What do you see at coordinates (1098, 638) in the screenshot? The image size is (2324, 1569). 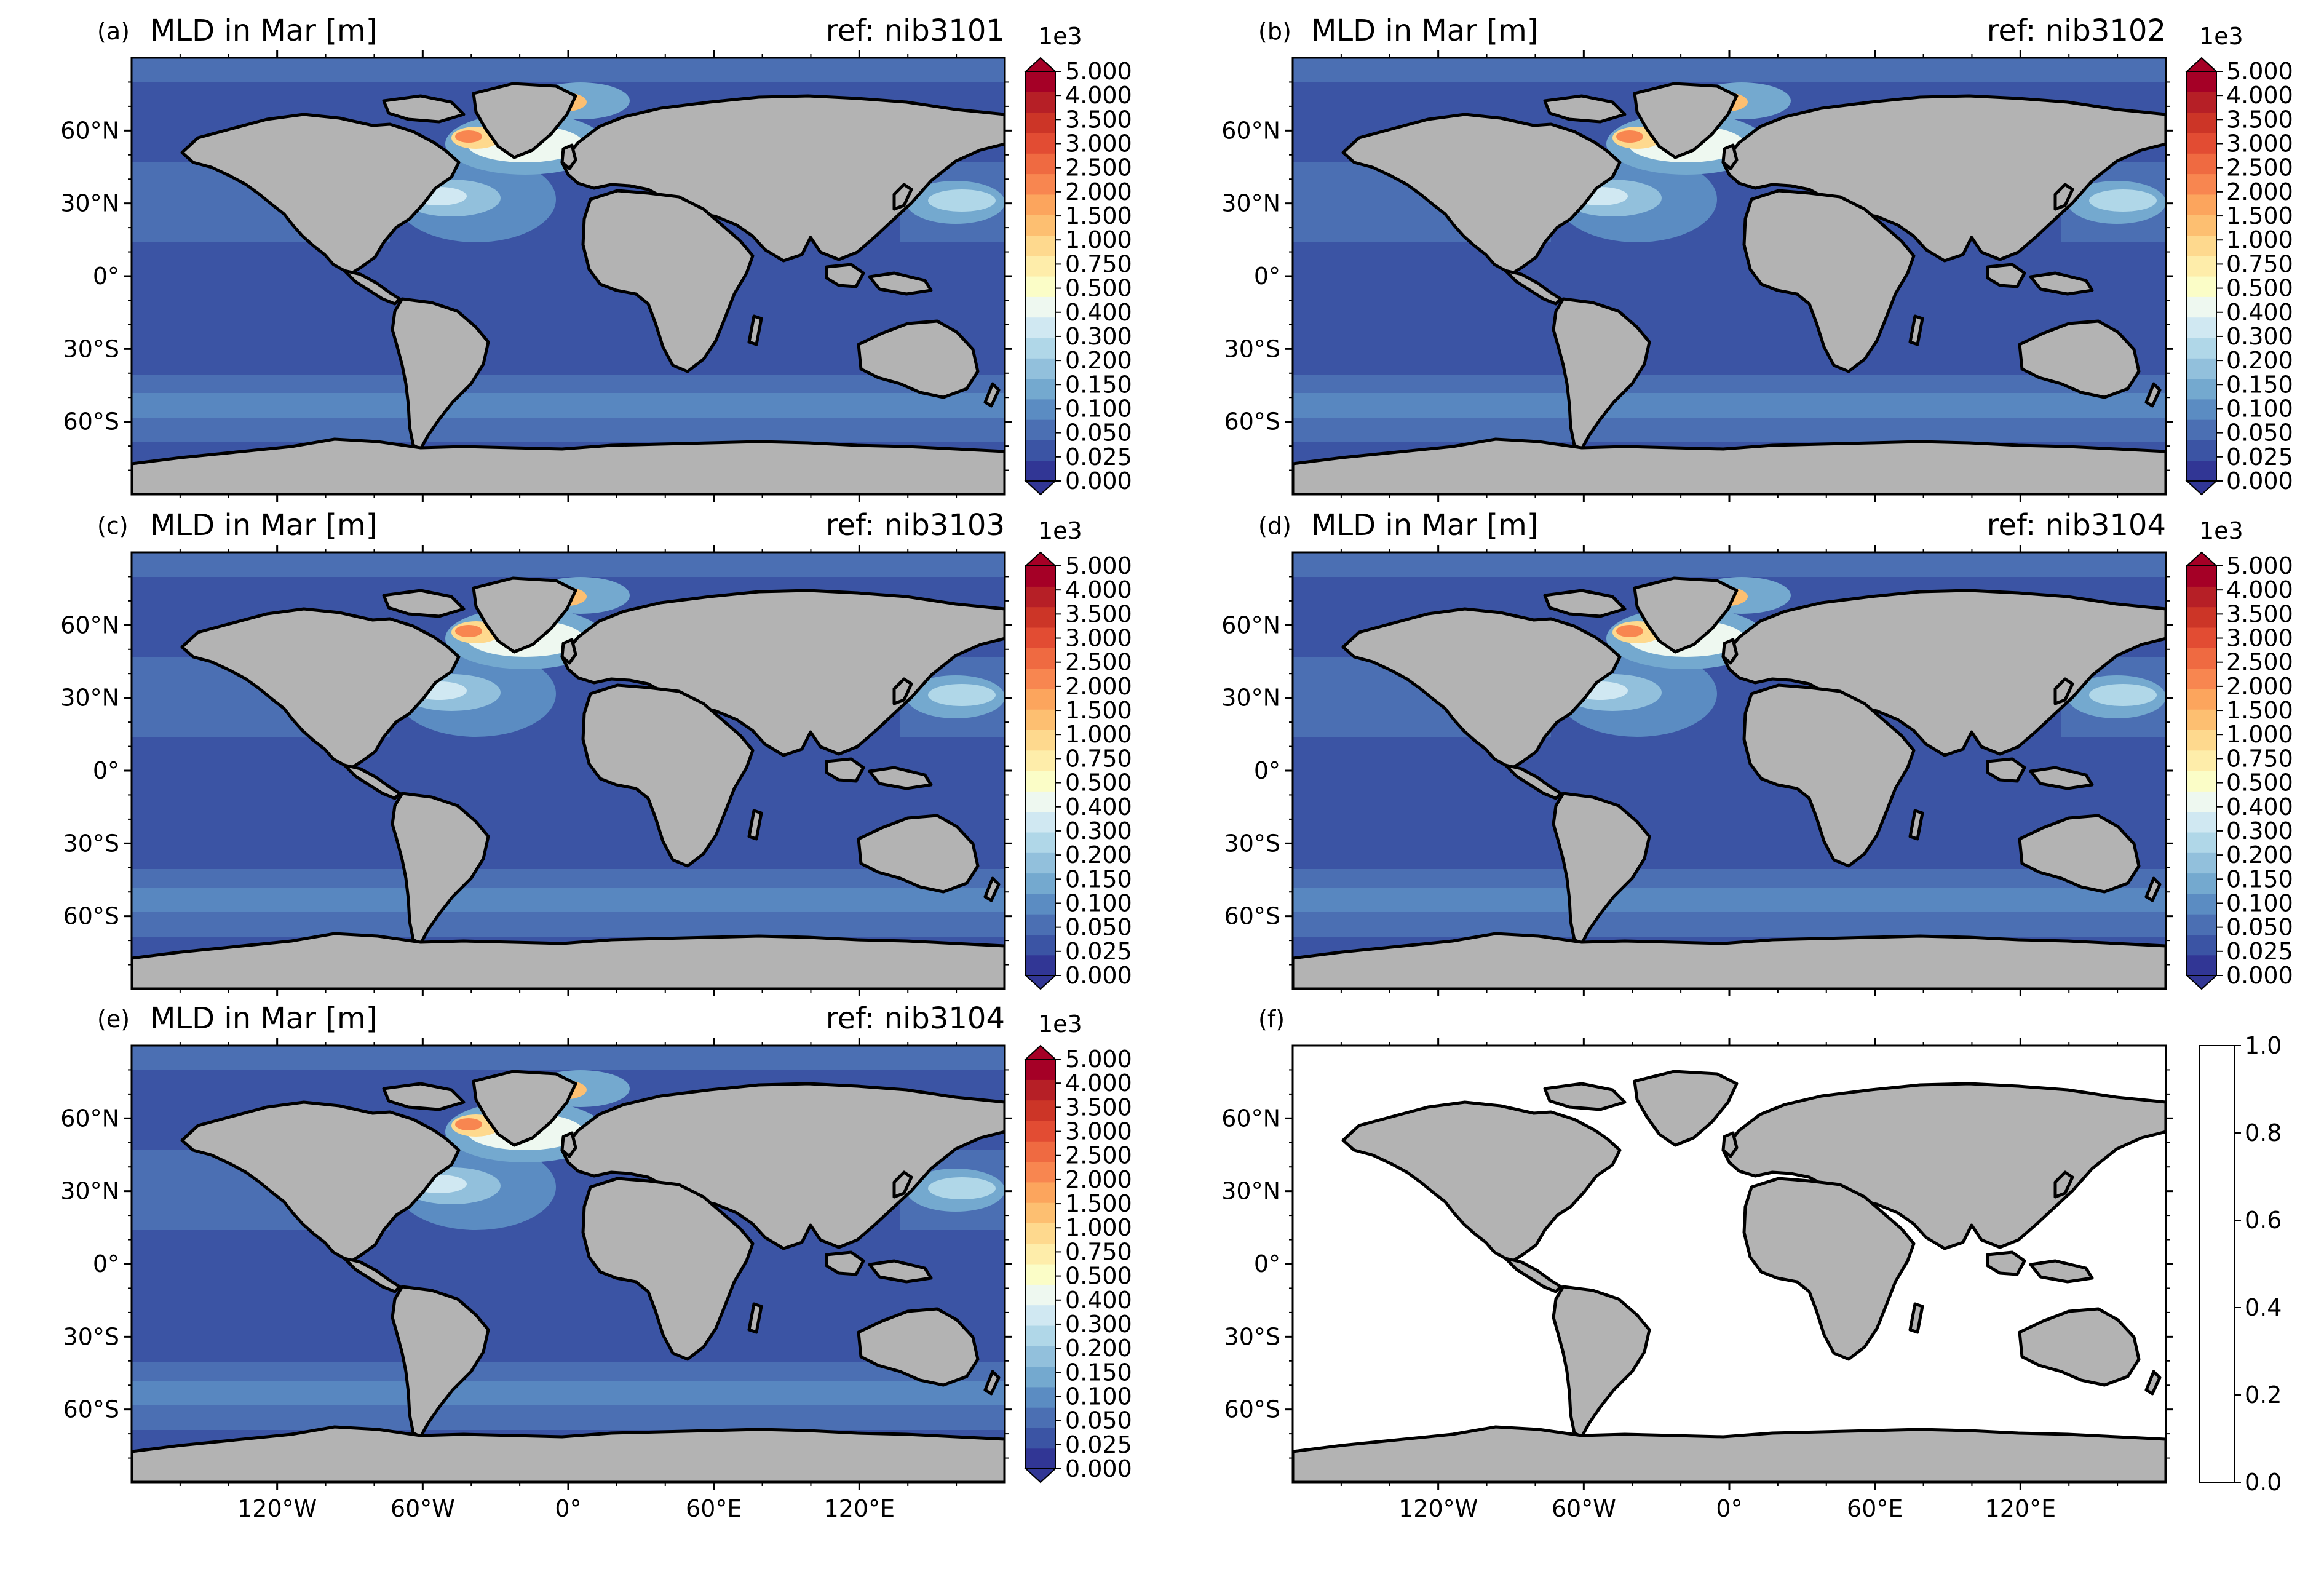 I see `colorbar-tick-label: 3.000` at bounding box center [1098, 638].